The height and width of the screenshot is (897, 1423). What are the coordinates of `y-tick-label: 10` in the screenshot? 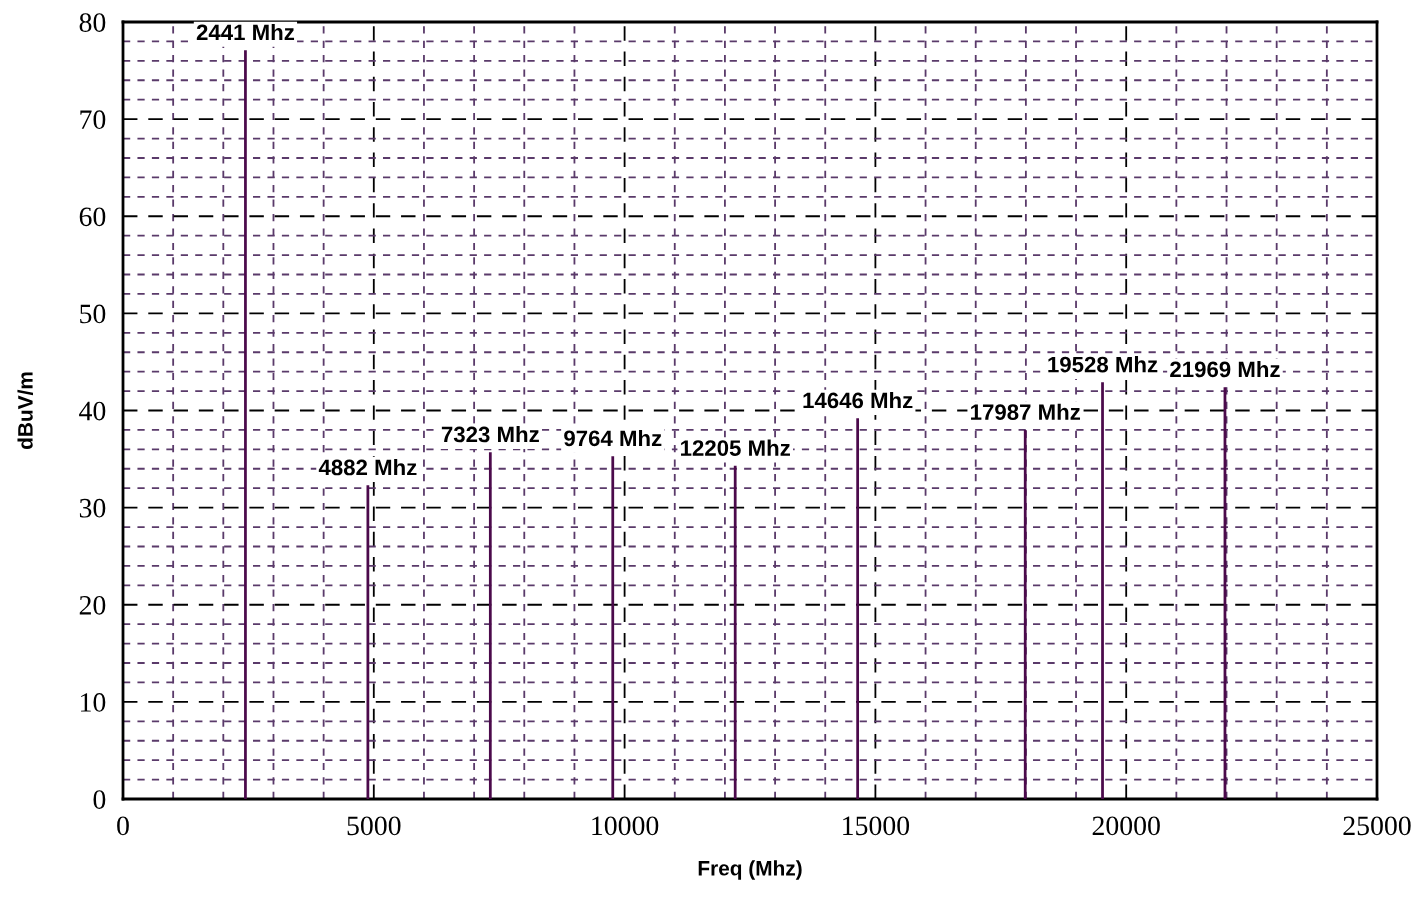 It's located at (93, 702).